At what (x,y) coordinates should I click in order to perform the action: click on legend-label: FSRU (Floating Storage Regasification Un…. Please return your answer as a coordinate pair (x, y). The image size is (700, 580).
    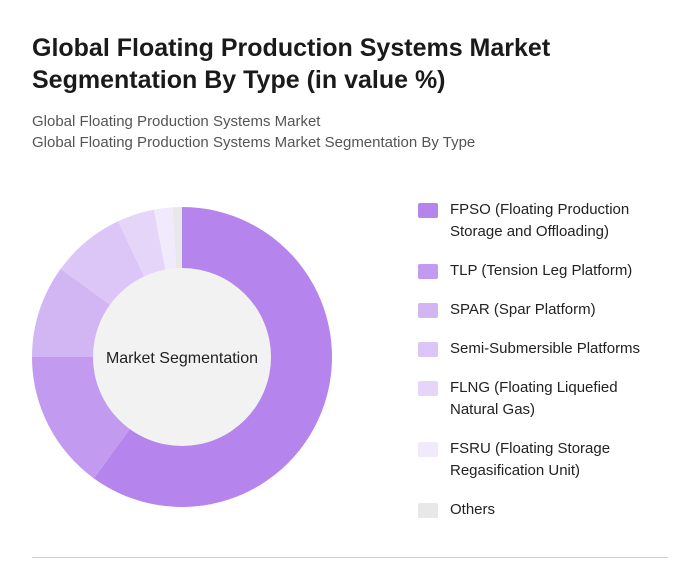
    Looking at the image, I should click on (530, 459).